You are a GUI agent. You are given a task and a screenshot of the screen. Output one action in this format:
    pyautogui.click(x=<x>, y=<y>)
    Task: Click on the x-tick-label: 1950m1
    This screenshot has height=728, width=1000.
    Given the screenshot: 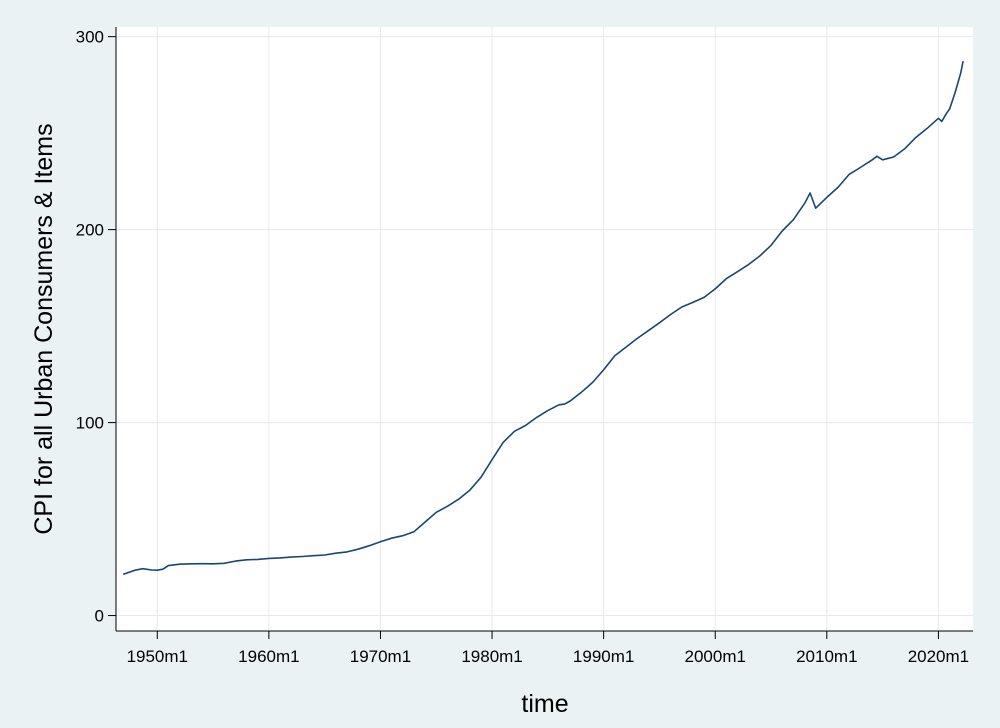 What is the action you would take?
    pyautogui.click(x=157, y=656)
    